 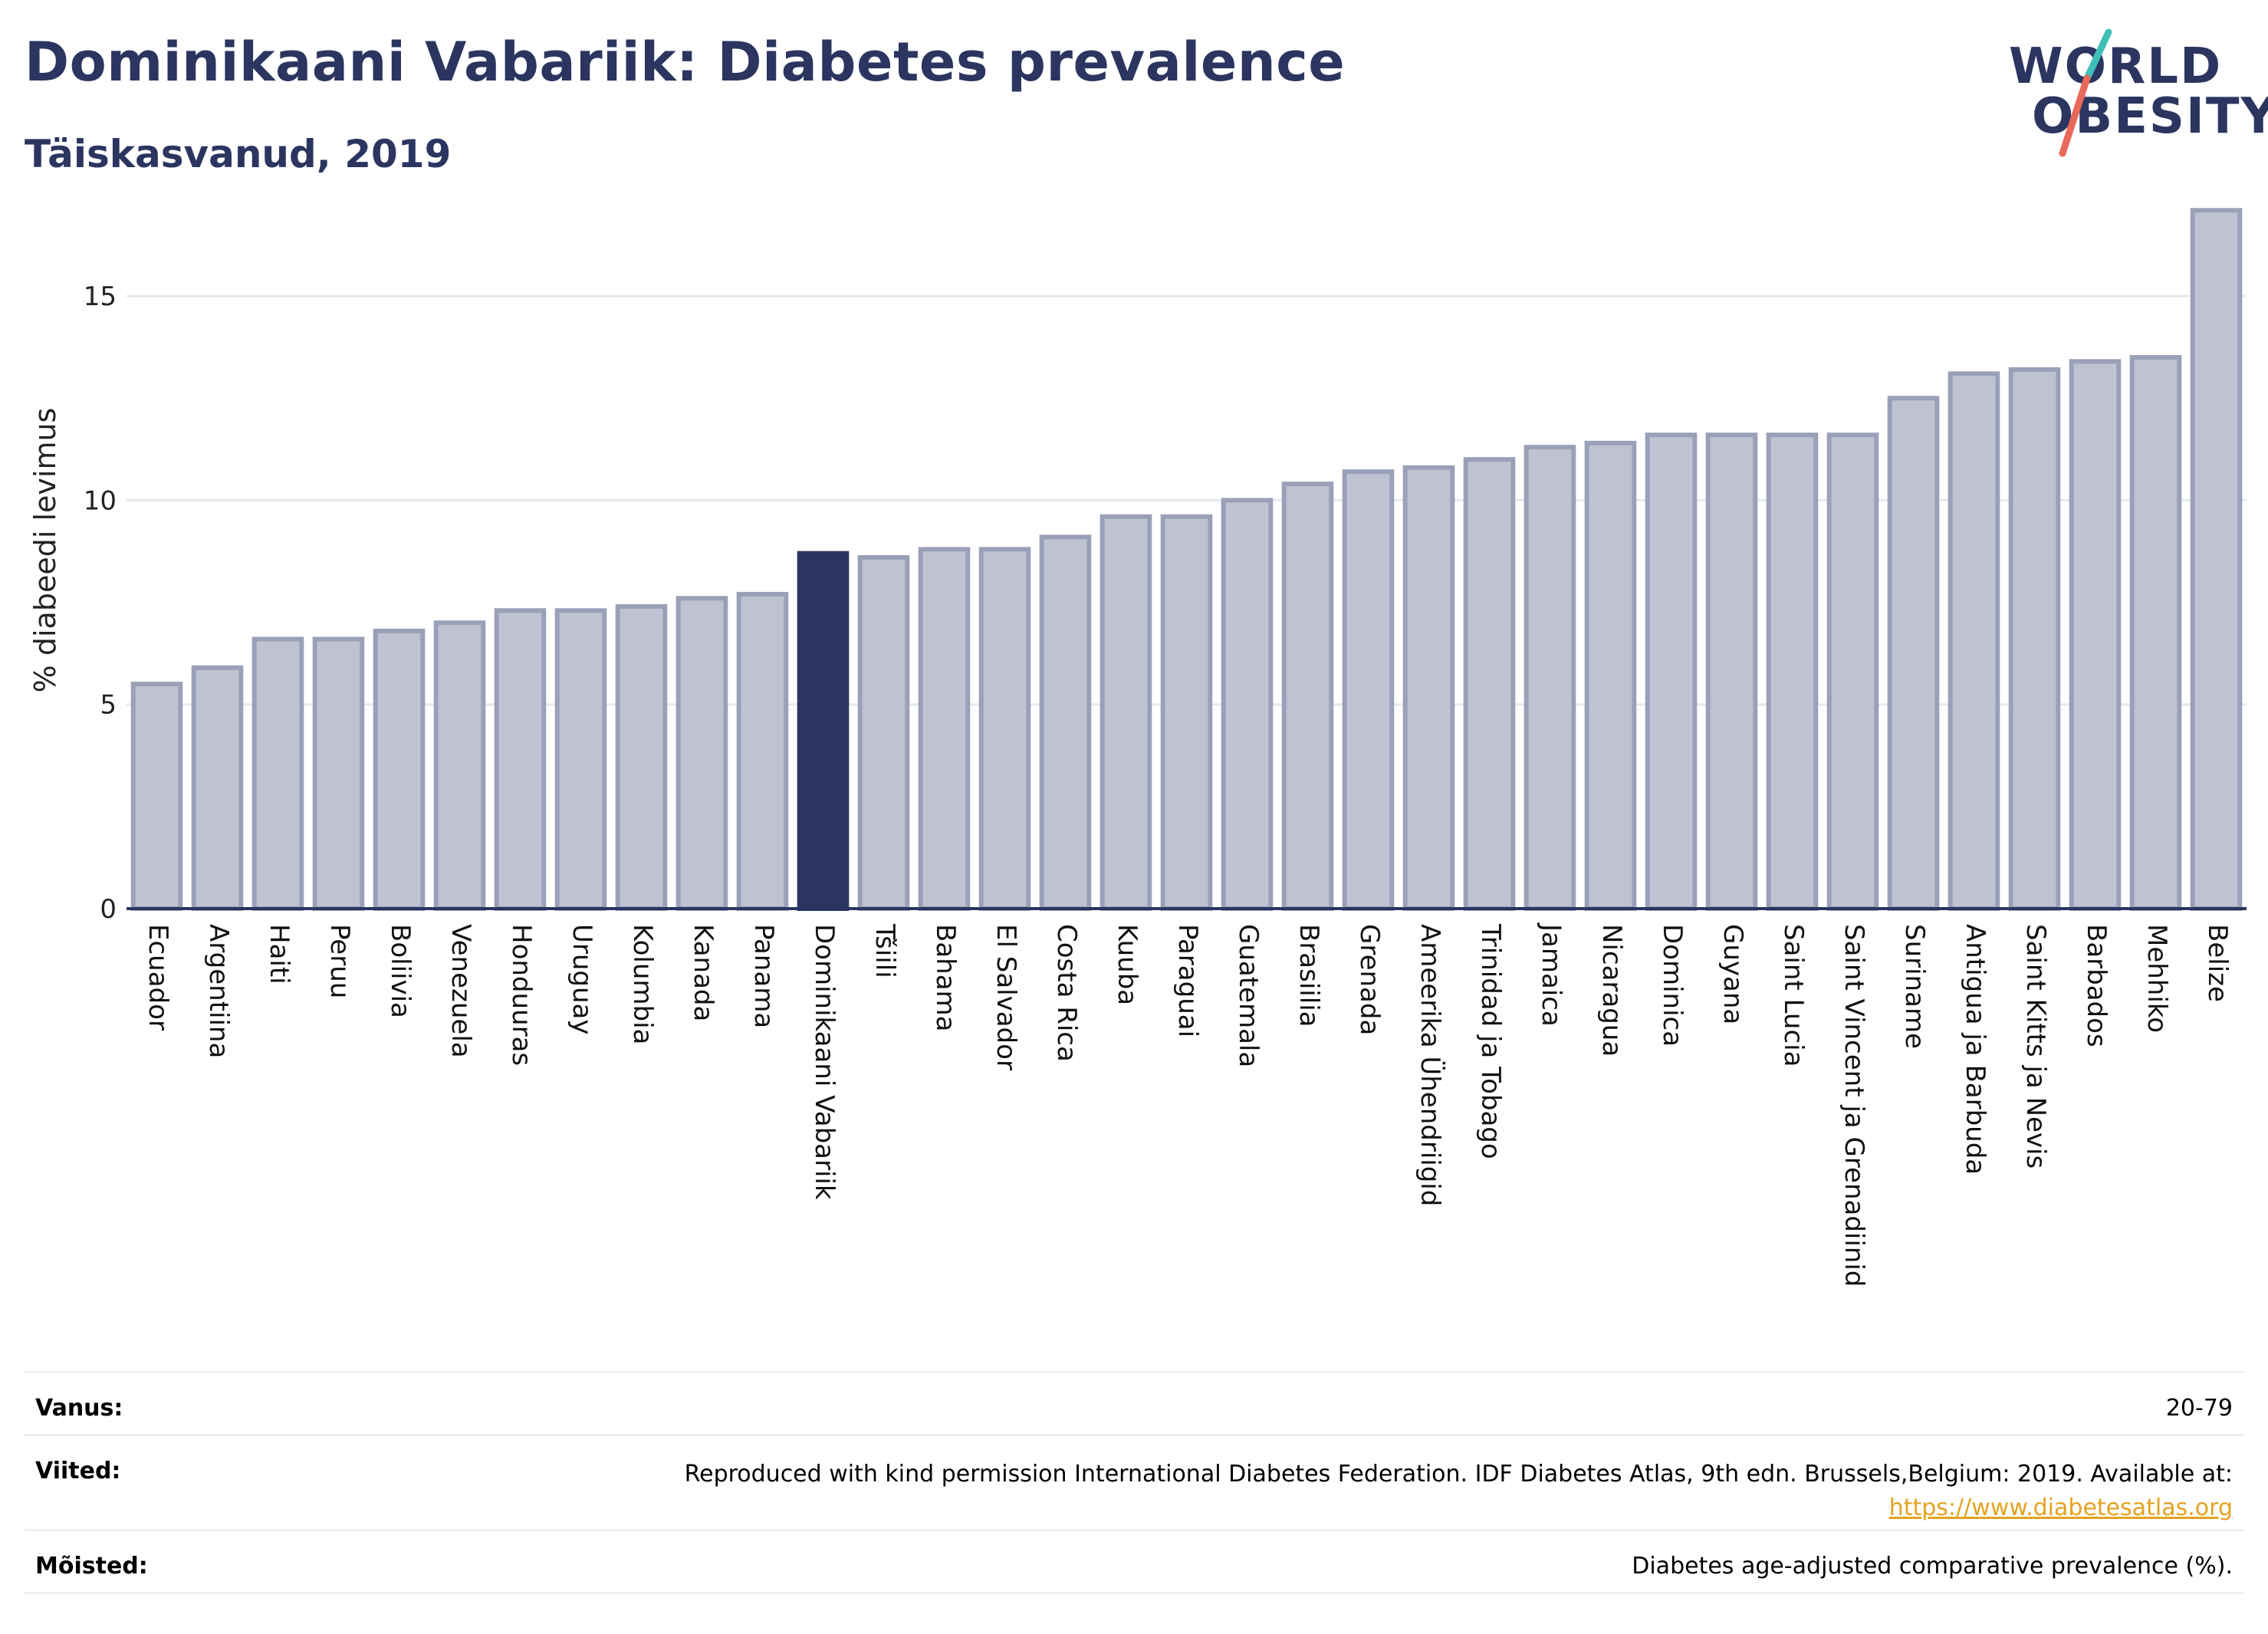 What do you see at coordinates (2085, 93) in the screenshot?
I see `logo-slash-icon` at bounding box center [2085, 93].